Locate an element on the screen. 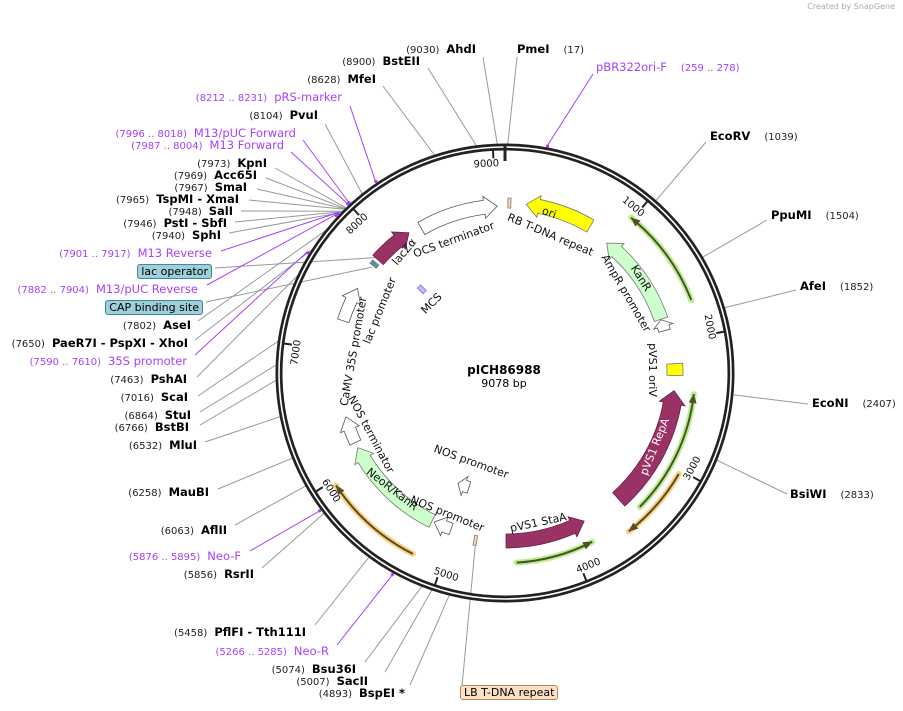 Image resolution: width=903 pixels, height=711 pixels. site-position: (8628) is located at coordinates (324, 80).